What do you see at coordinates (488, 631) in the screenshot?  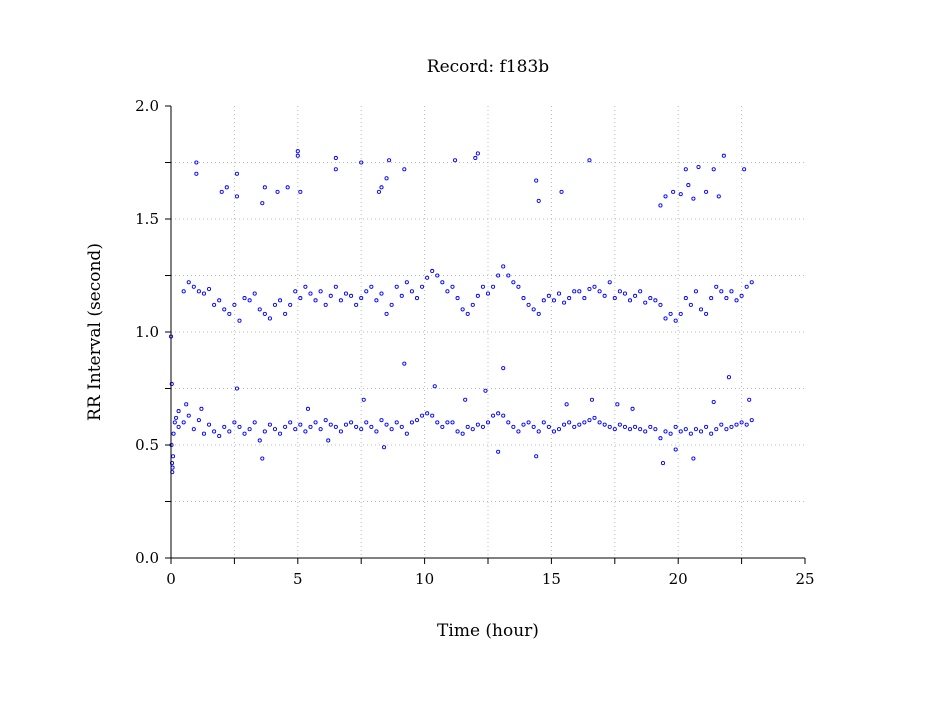 I see `x-axis-label: Time (hour)` at bounding box center [488, 631].